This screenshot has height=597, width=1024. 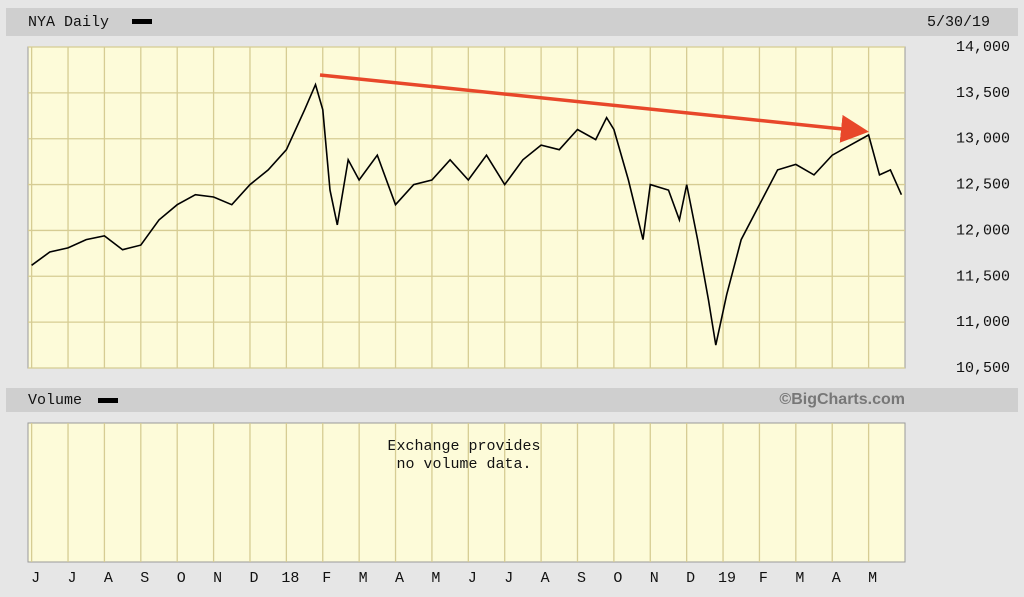 I want to click on y-tick-label: 14,000, so click(x=983, y=47).